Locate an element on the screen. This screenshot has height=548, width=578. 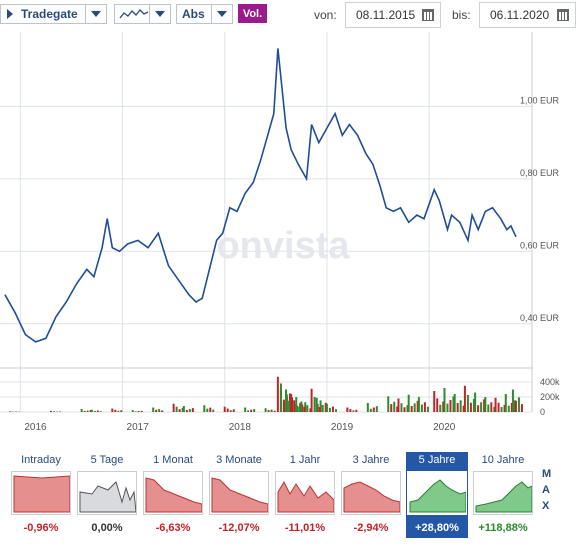
scale-select: Abs is located at coordinates (204, 14).